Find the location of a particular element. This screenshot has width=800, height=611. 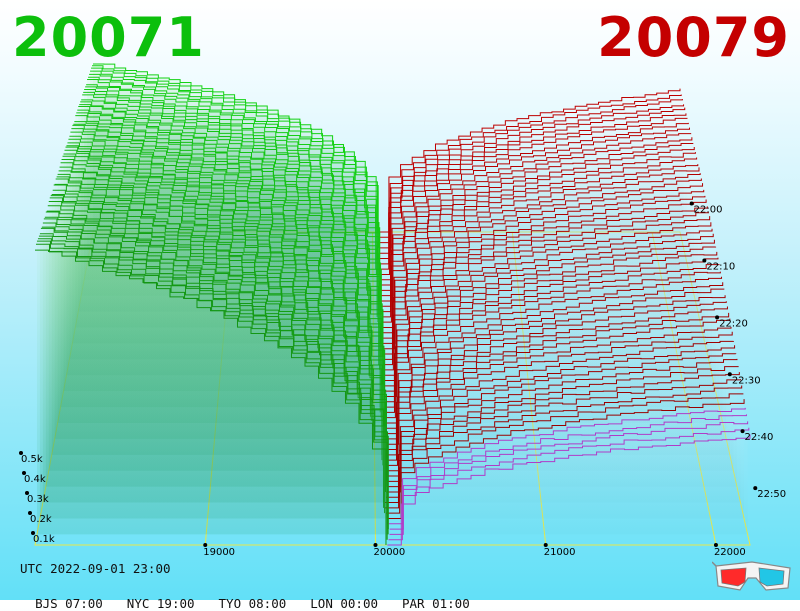

best-ask-price: 20079 is located at coordinates (693, 37).